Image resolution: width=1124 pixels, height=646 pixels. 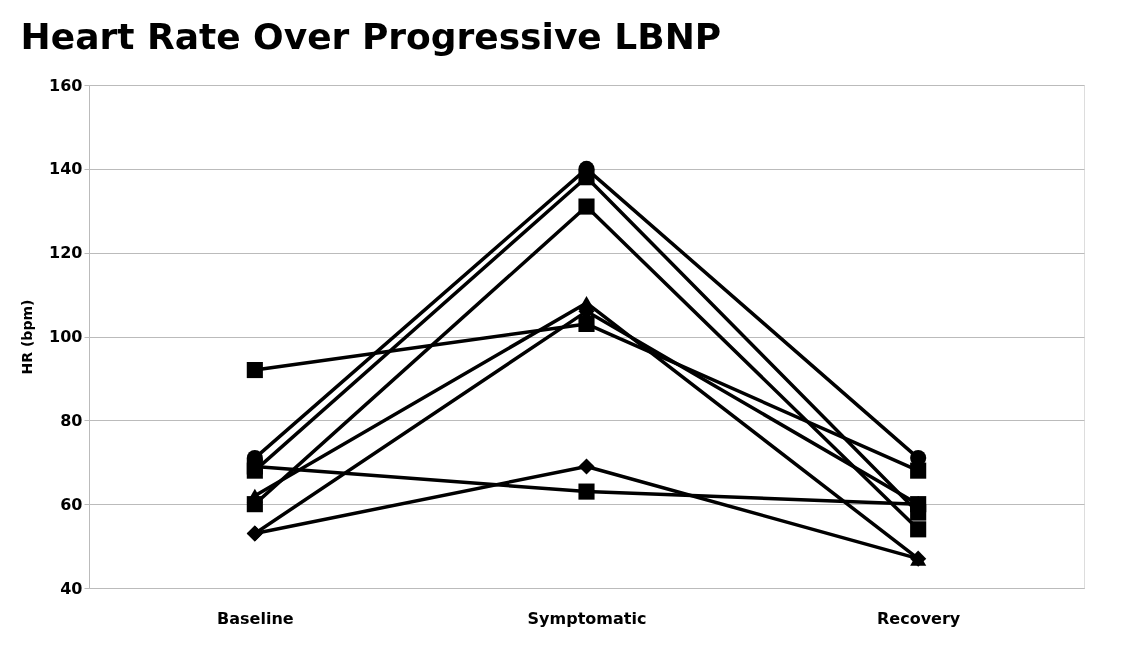 I want to click on x-tick-label: Symptomatic, so click(x=587, y=618).